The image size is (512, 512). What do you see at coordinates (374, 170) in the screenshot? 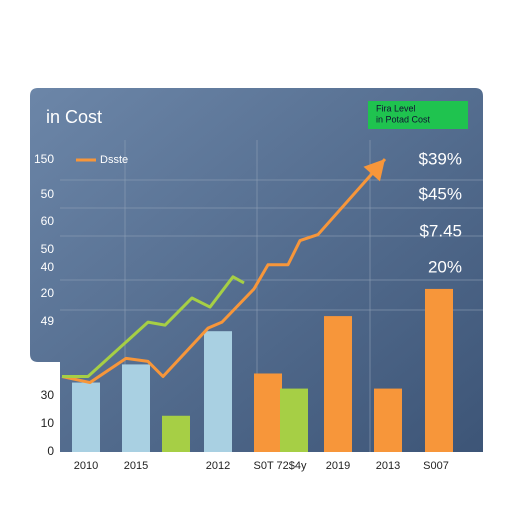
I see `arrow-head` at bounding box center [374, 170].